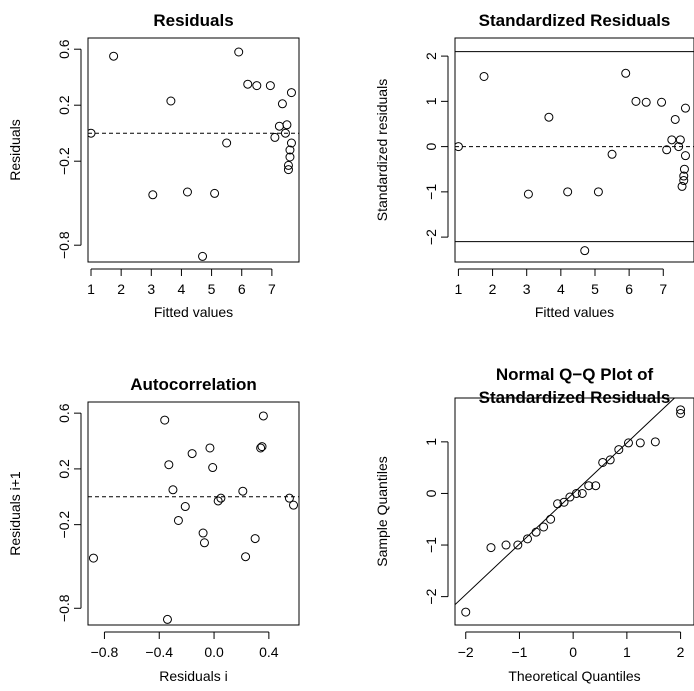 The image size is (694, 691). What do you see at coordinates (151, 289) in the screenshot?
I see `x-tick-label: 3` at bounding box center [151, 289].